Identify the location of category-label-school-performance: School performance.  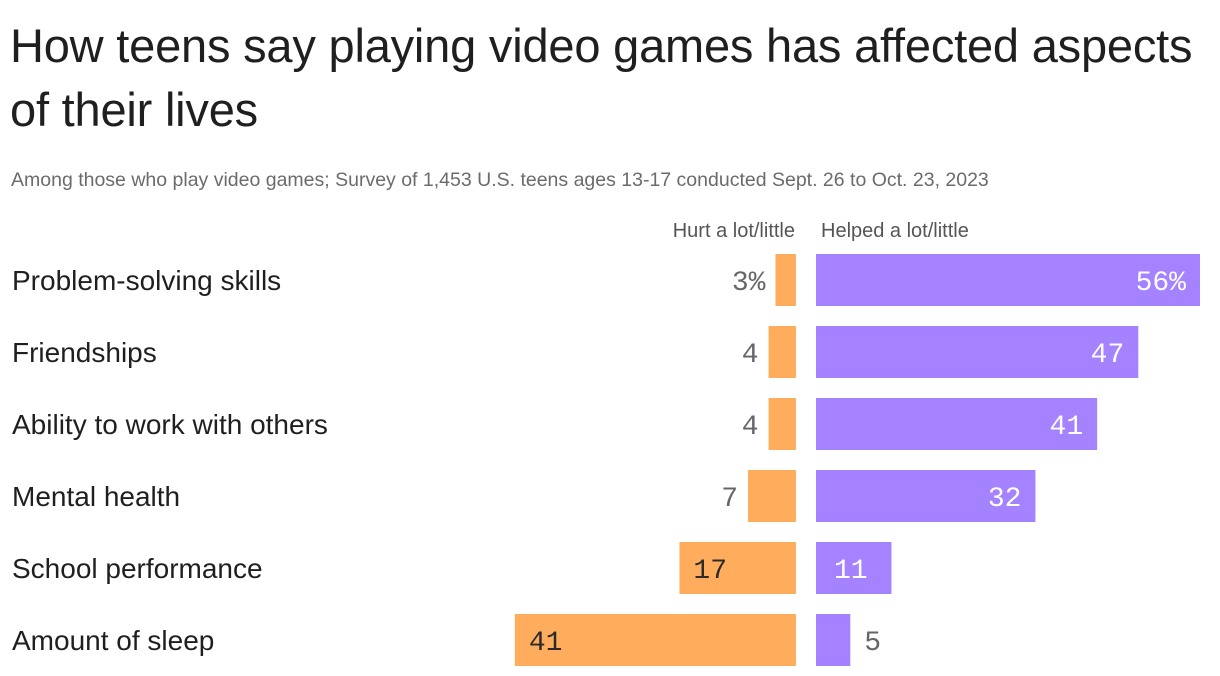
(137, 568).